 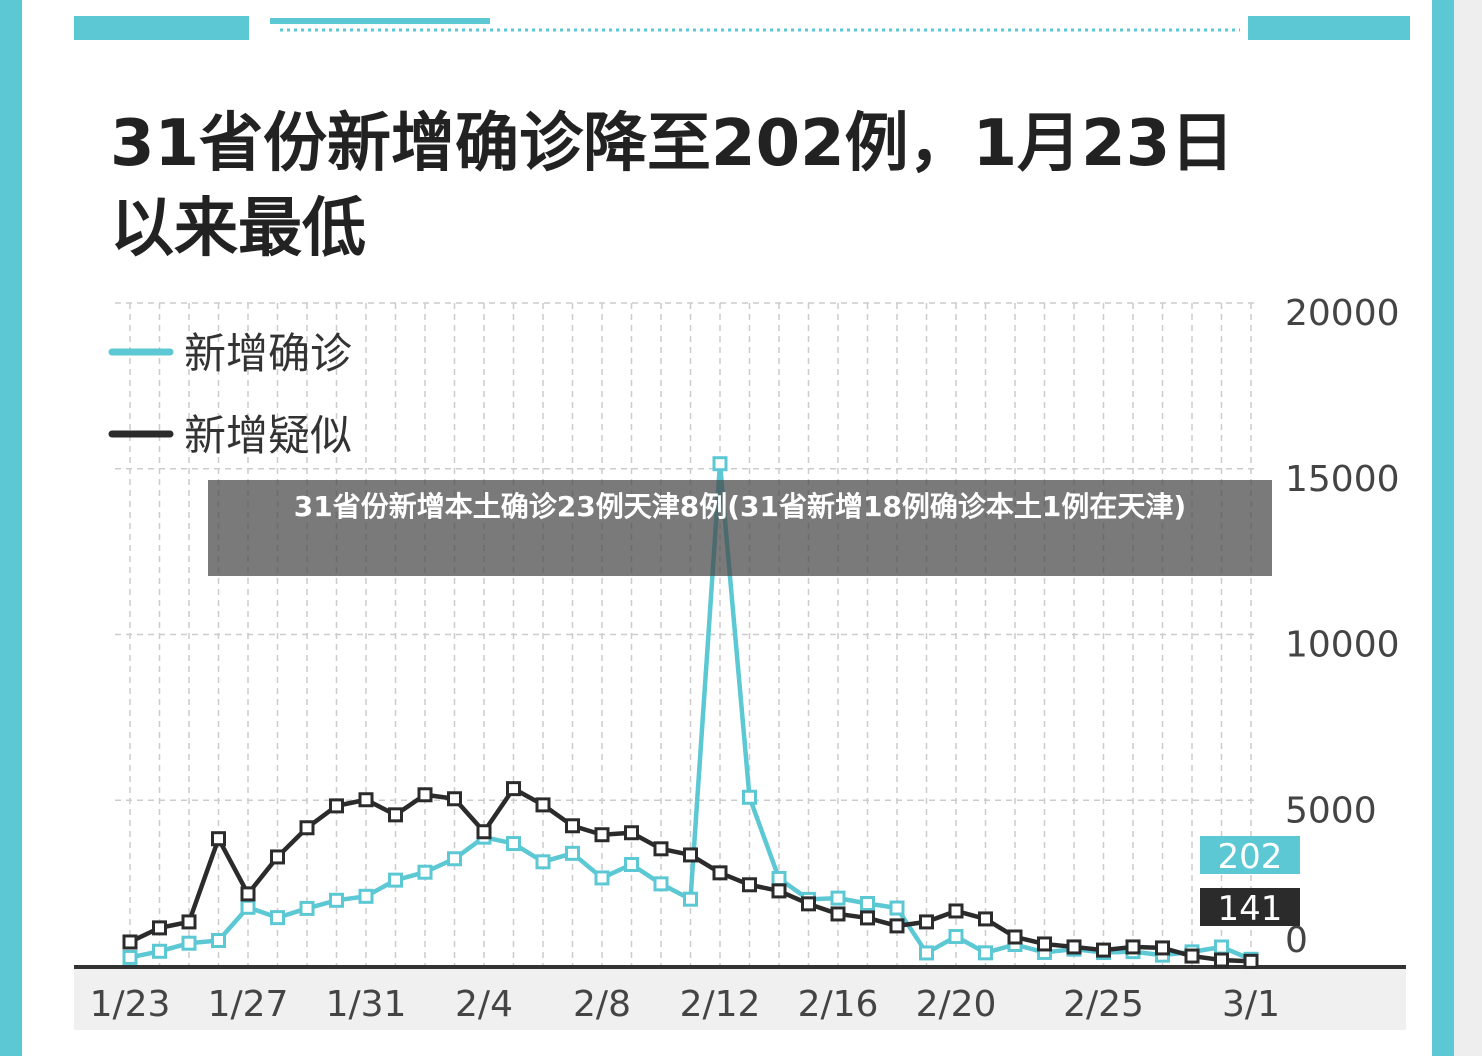 What do you see at coordinates (268, 353) in the screenshot?
I see `legend-label: 新增确诊` at bounding box center [268, 353].